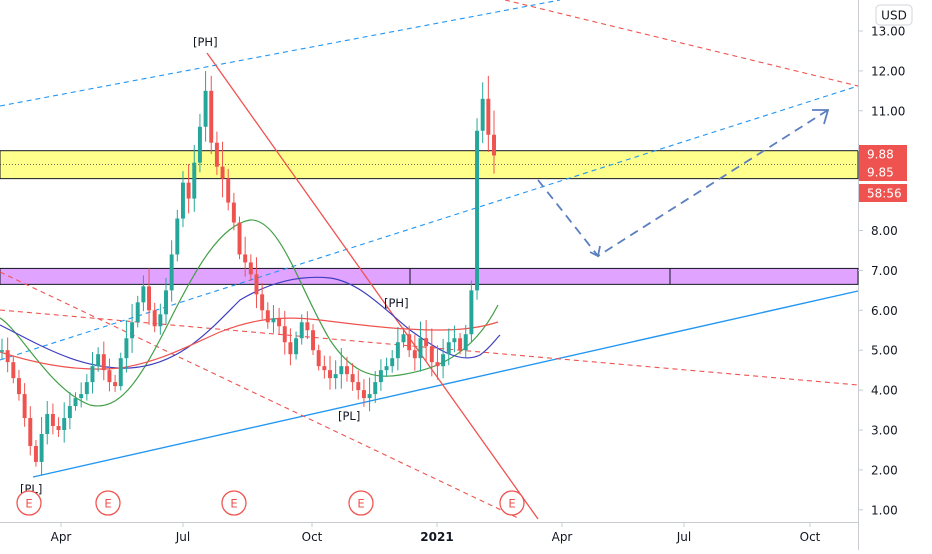 This screenshot has width=932, height=554. What do you see at coordinates (681, 43) in the screenshot?
I see `red-dashed-top` at bounding box center [681, 43].